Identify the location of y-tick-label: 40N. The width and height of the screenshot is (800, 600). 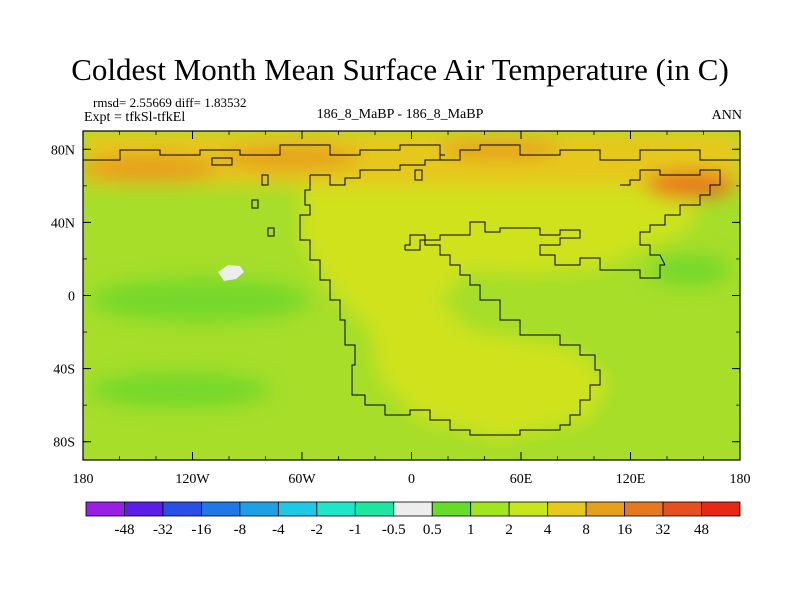
(63, 223).